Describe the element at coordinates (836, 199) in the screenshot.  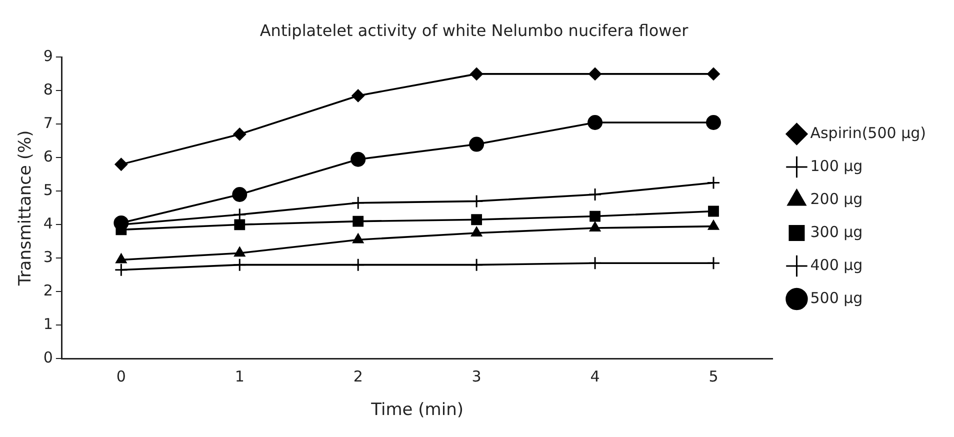
I see `legend-label: 200 µg` at that location.